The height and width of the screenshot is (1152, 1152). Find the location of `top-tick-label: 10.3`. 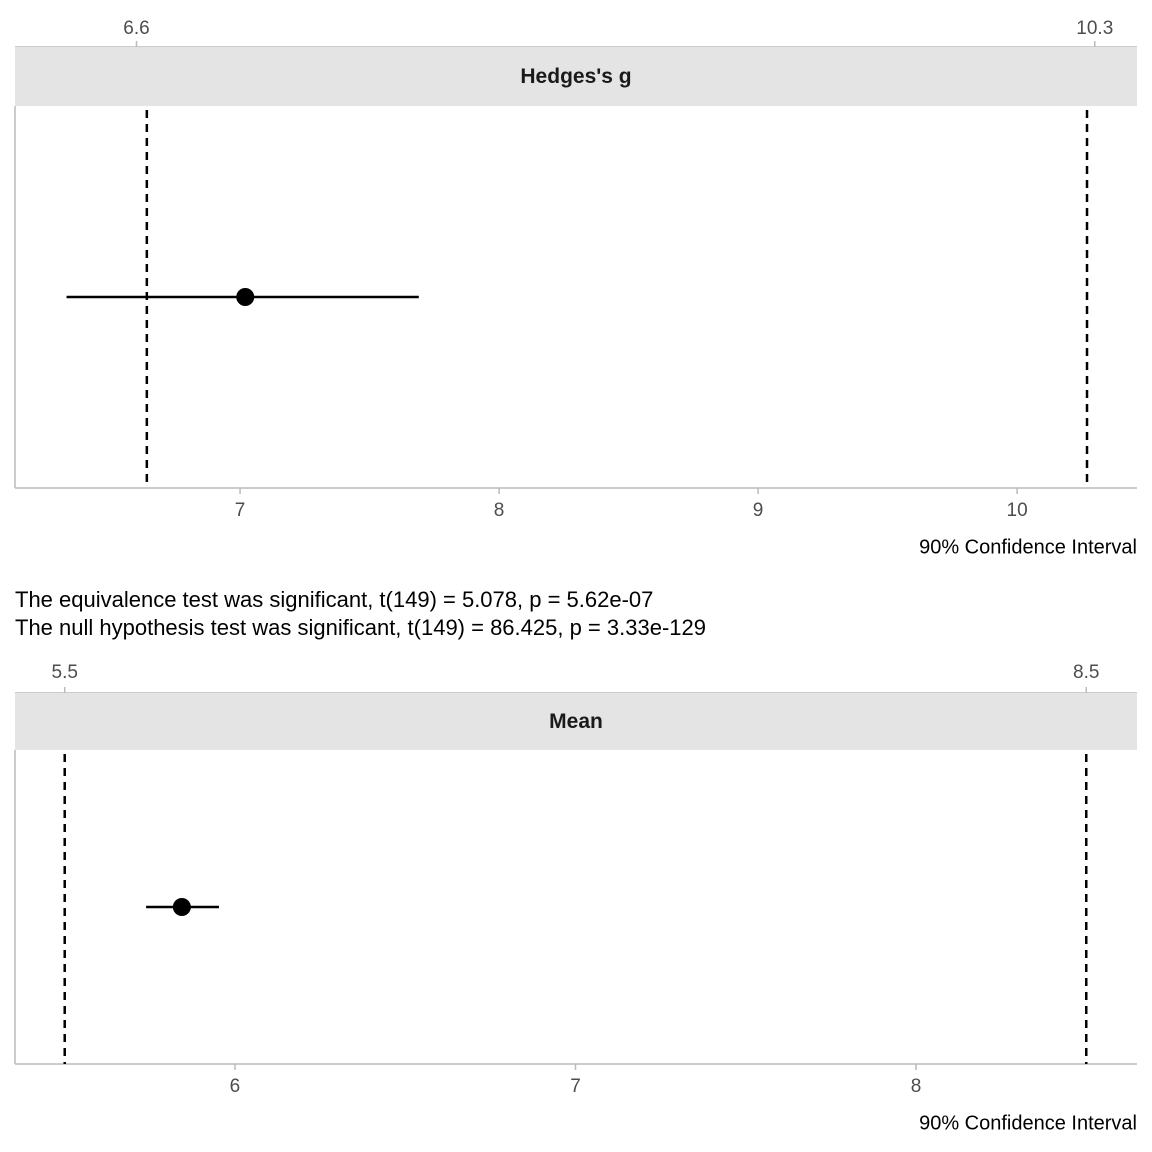

top-tick-label: 10.3 is located at coordinates (1094, 28).